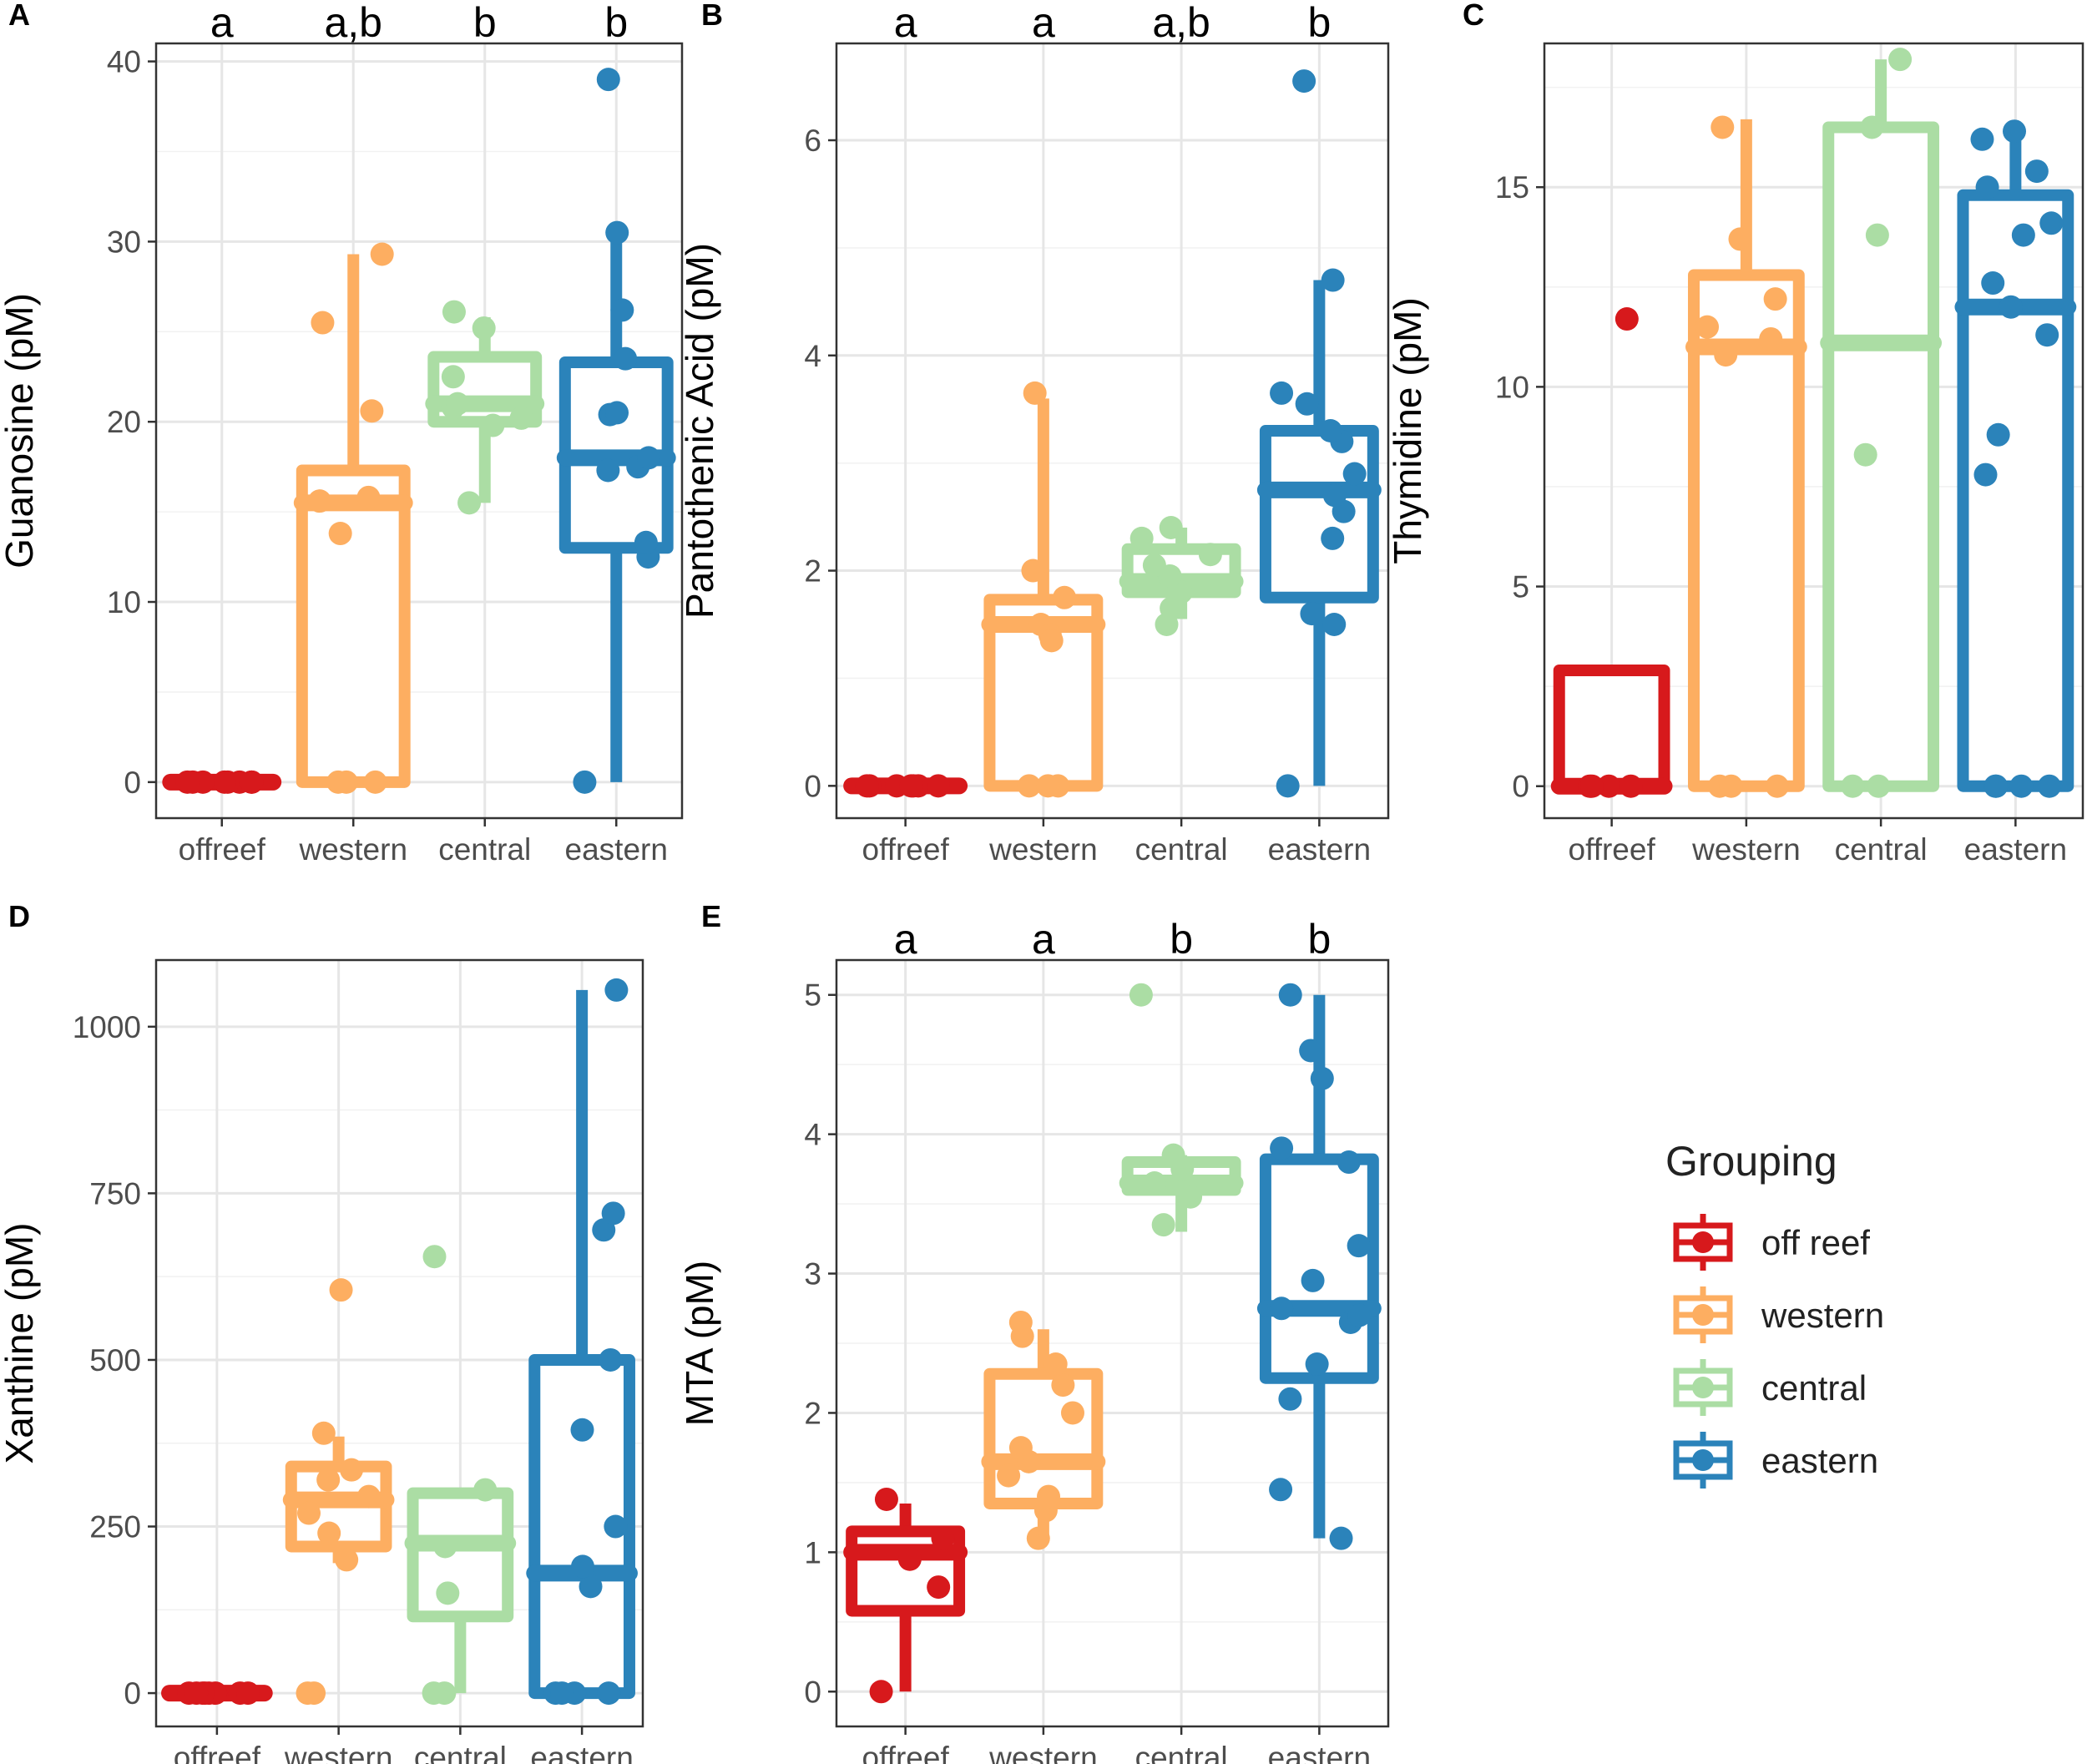  Describe the element at coordinates (812, 1274) in the screenshot. I see `y-tick-label: 3` at that location.